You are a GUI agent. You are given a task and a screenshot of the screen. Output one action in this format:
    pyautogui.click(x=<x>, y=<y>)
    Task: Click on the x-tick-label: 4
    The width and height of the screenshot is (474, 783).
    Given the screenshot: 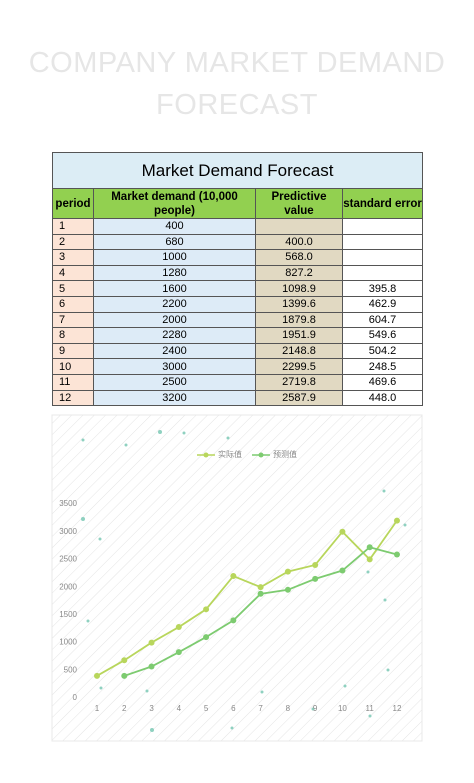 What is the action you would take?
    pyautogui.click(x=179, y=708)
    